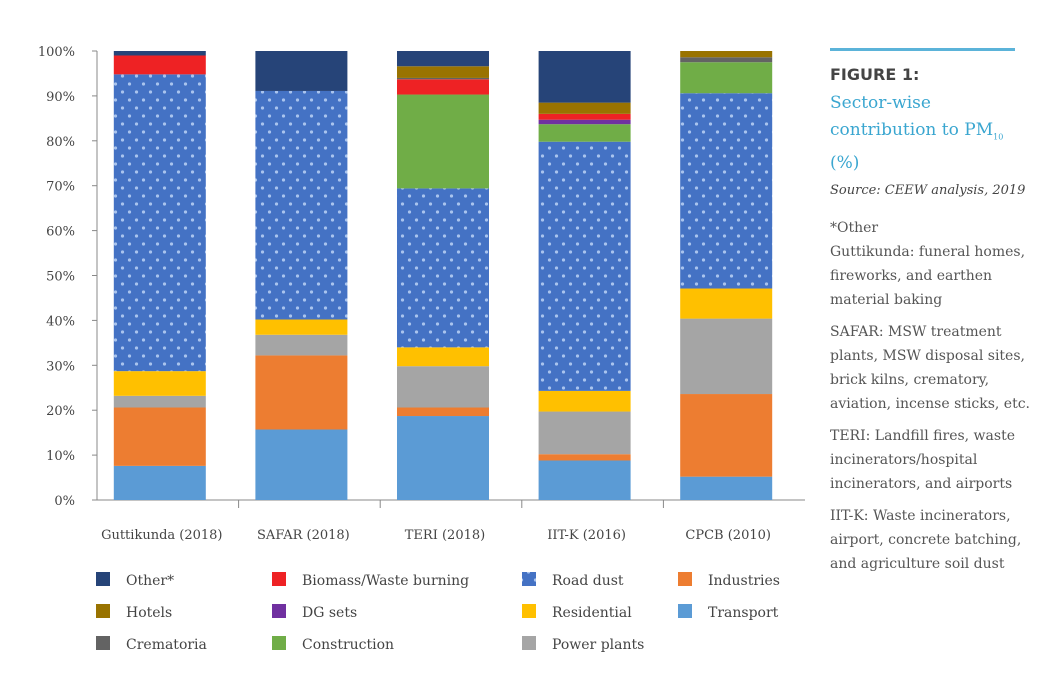  I want to click on legend-label: Transport, so click(743, 613).